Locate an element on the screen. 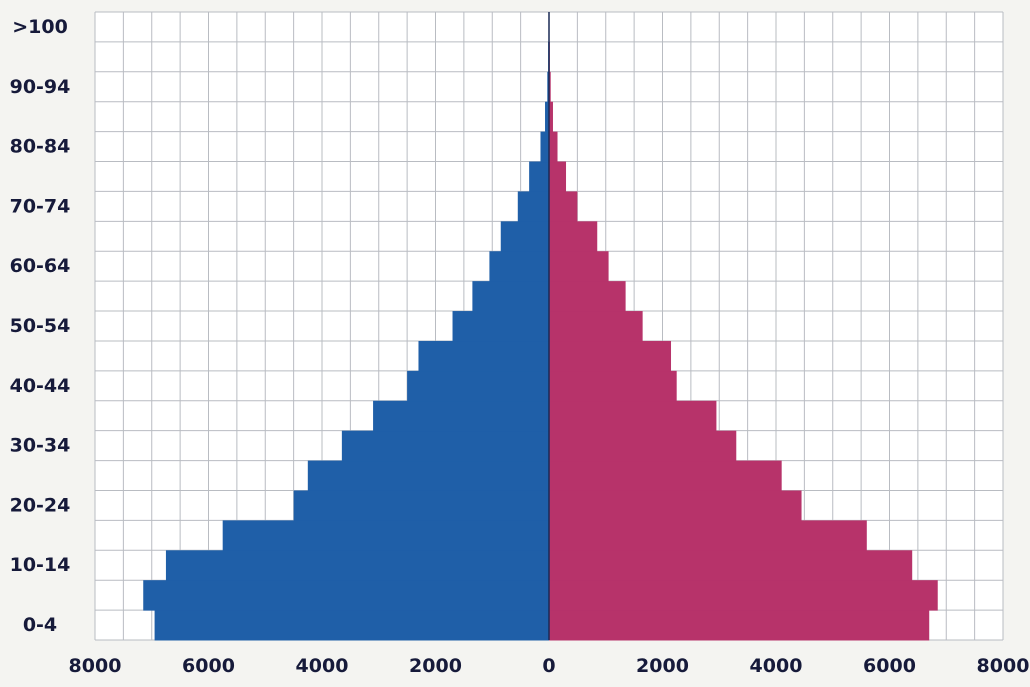 Image resolution: width=1030 pixels, height=687 pixels. y-tick-label: 40-44 is located at coordinates (40, 386).